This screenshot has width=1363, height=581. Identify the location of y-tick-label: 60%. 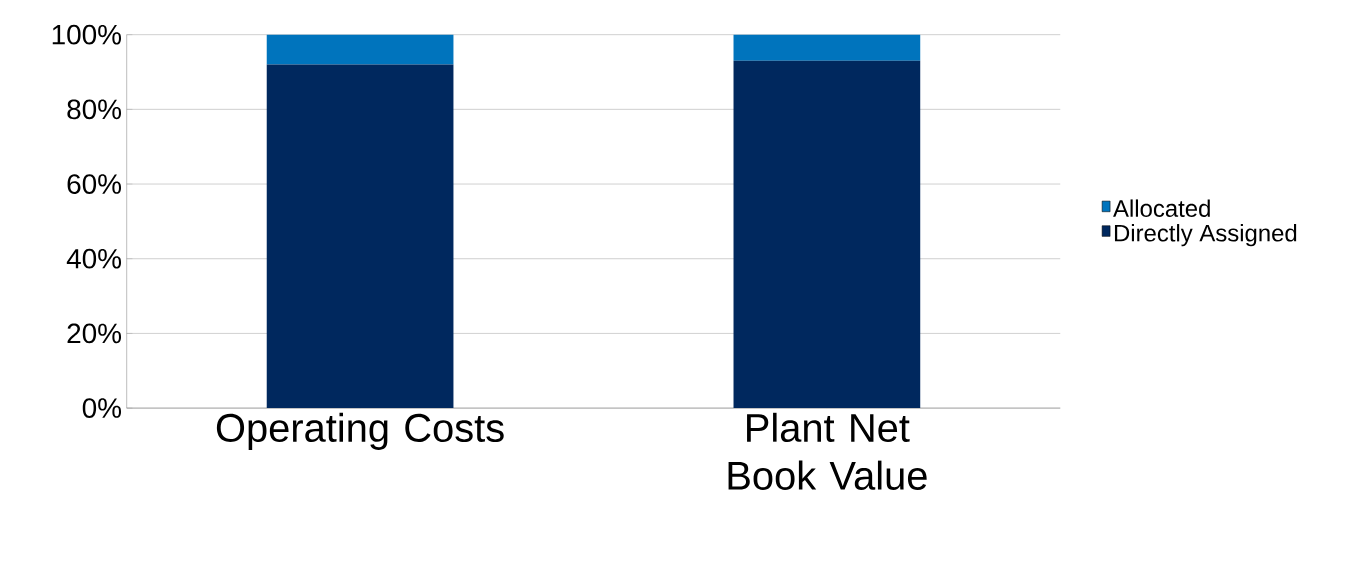
(94, 183).